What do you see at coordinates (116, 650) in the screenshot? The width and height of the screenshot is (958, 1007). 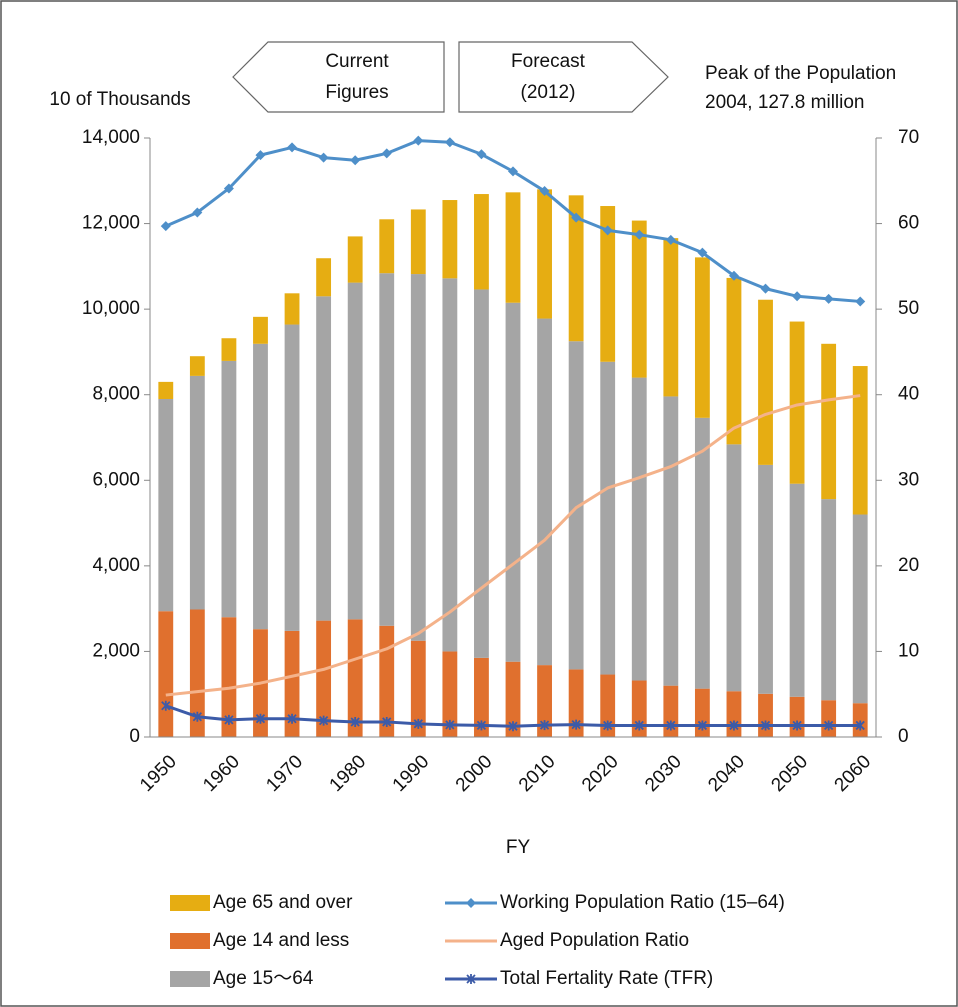 I see `y-tick-label: 2,000` at bounding box center [116, 650].